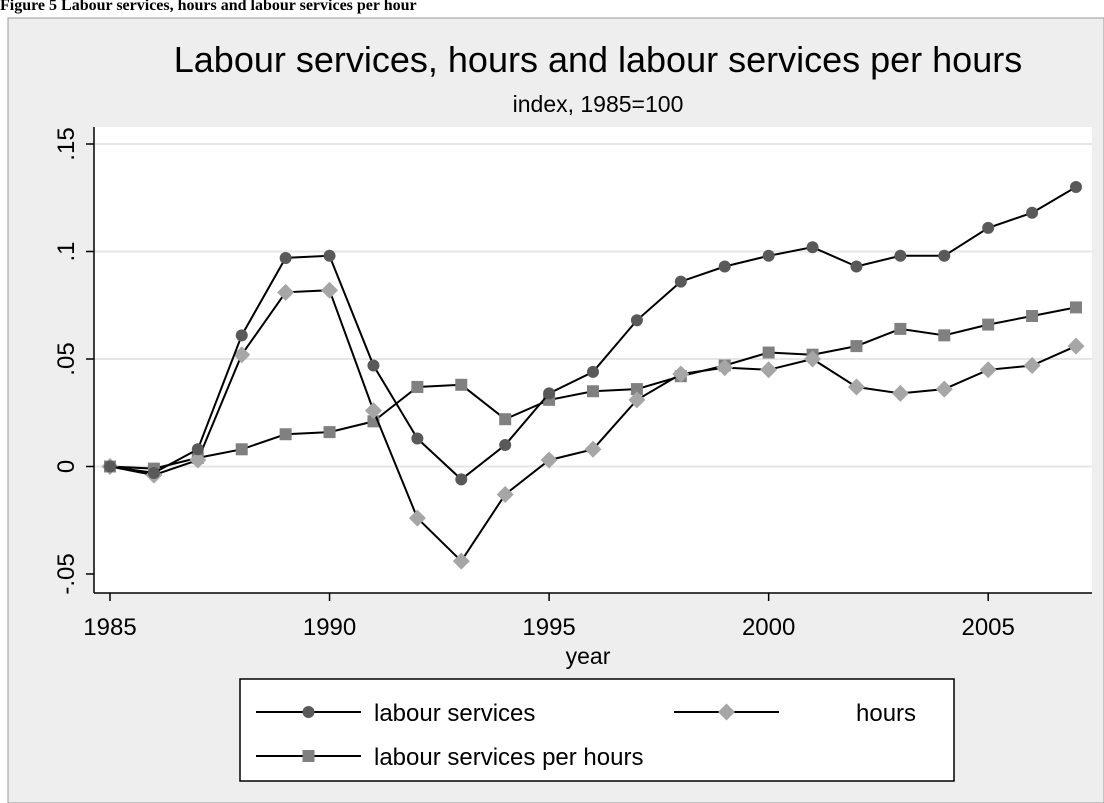 The width and height of the screenshot is (1104, 803). What do you see at coordinates (726, 712) in the screenshot?
I see `legend-marker-hours` at bounding box center [726, 712].